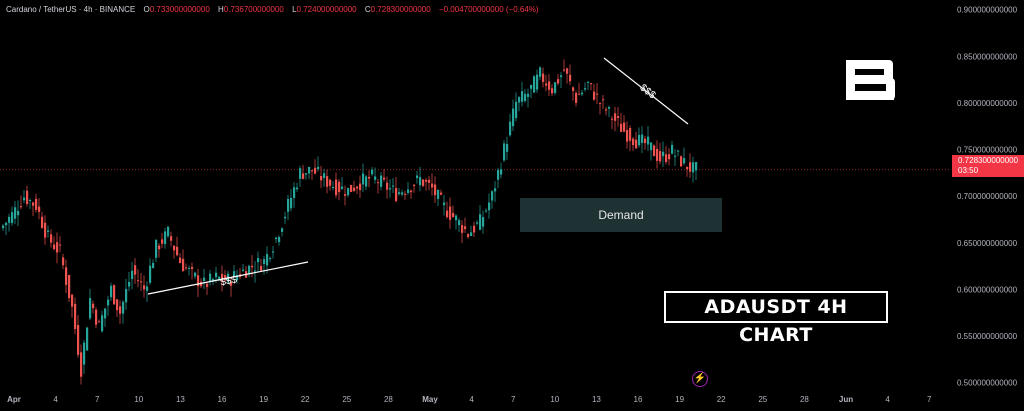 This screenshot has width=1024, height=411. What do you see at coordinates (621, 215) in the screenshot?
I see `demand-zone: Demand` at bounding box center [621, 215].